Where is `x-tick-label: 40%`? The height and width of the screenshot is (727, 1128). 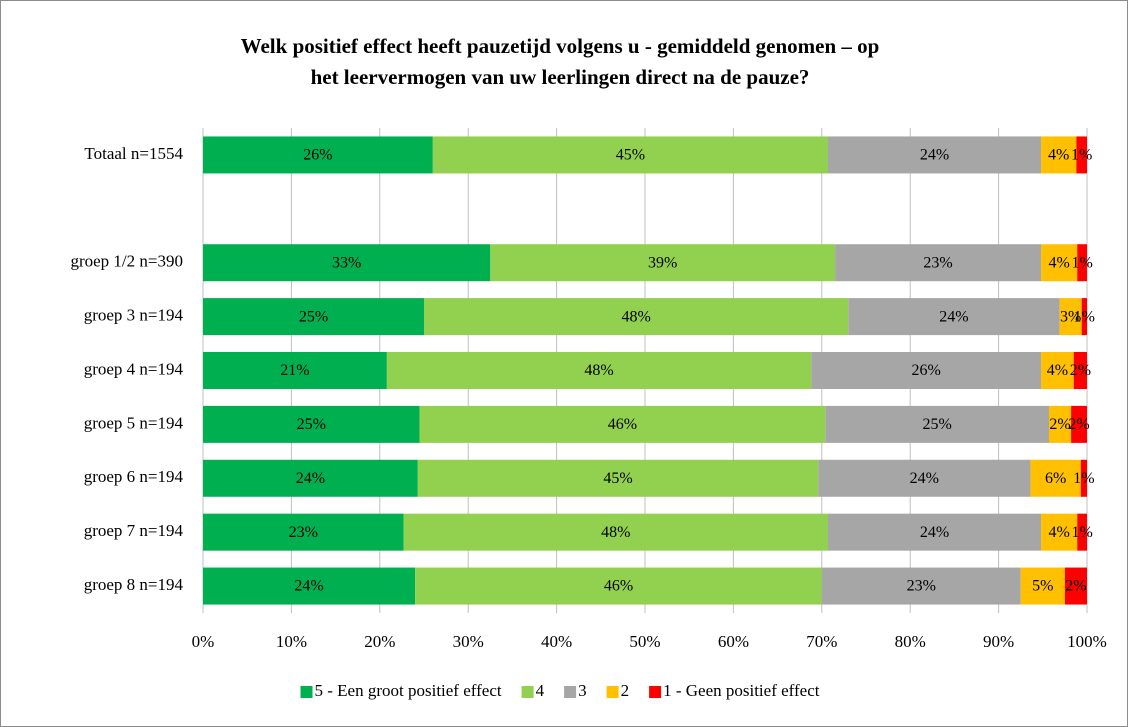 x-tick-label: 40% is located at coordinates (556, 641).